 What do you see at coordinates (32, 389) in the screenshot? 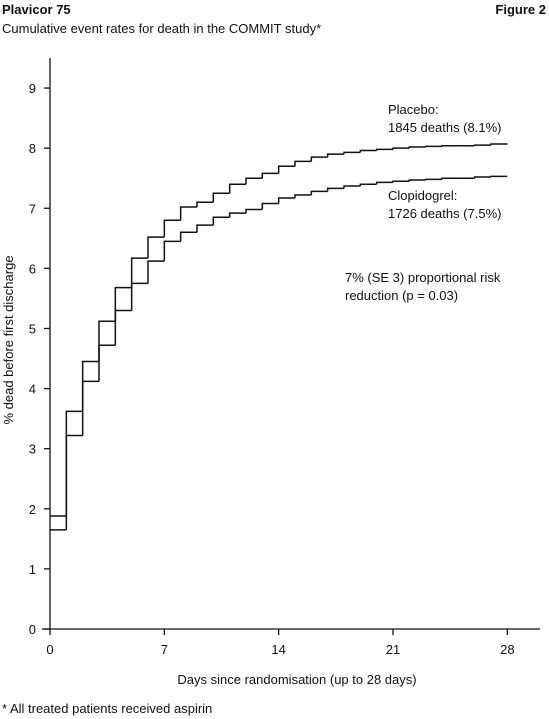
I see `y-tick-label: 4` at bounding box center [32, 389].